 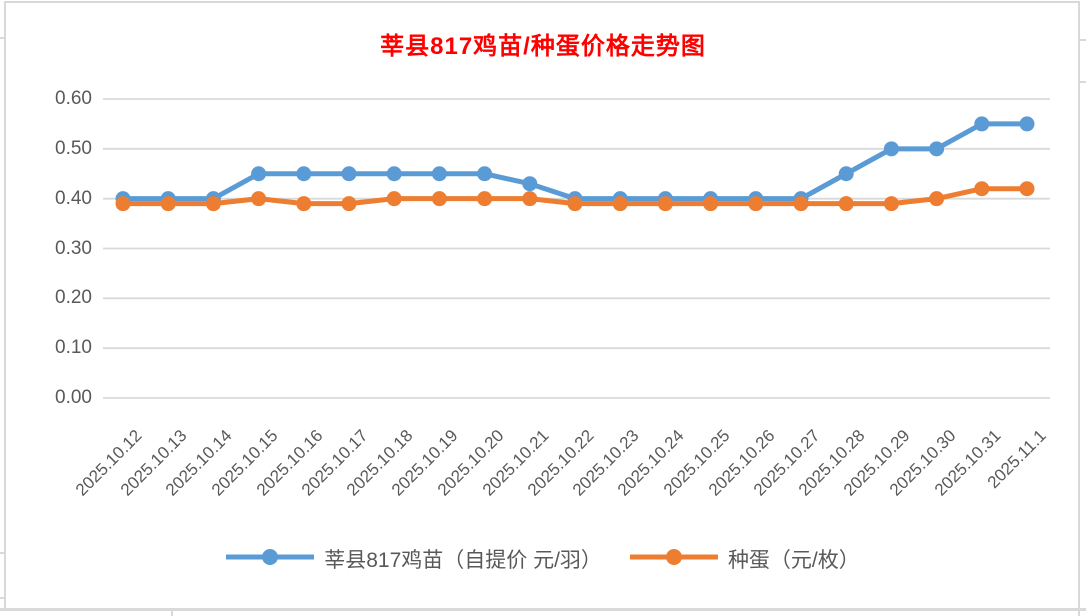 What do you see at coordinates (542, 2) in the screenshot?
I see `sheet-border-top` at bounding box center [542, 2].